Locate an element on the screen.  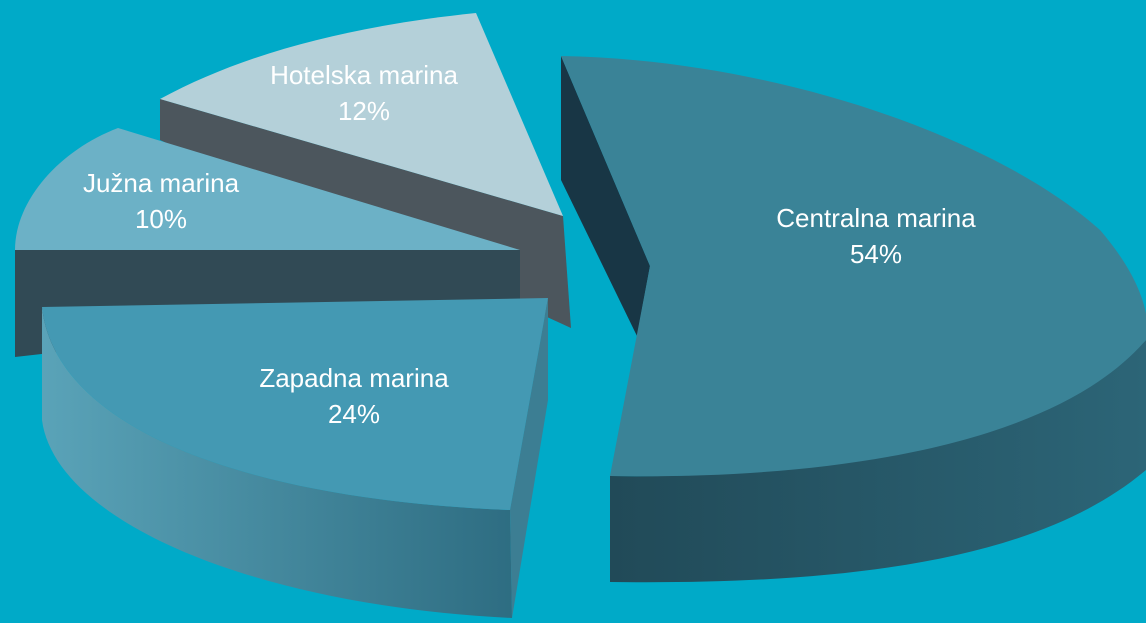
zapadna-slice-side-right is located at coordinates (529, 458).